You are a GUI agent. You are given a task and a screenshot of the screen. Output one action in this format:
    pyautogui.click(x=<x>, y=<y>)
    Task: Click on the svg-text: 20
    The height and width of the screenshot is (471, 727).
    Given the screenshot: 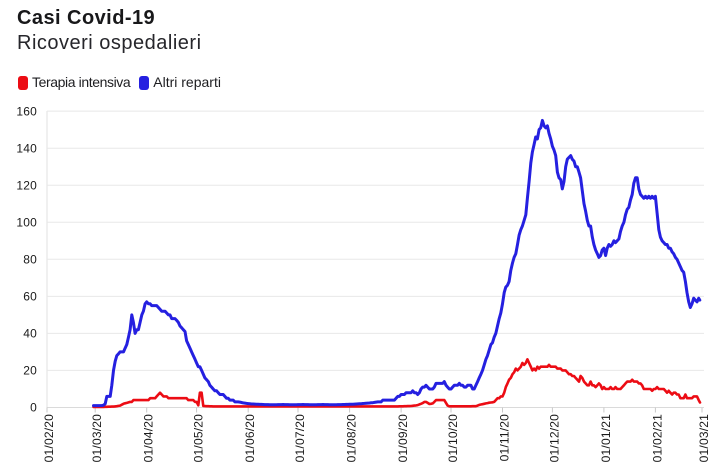 What is the action you would take?
    pyautogui.click(x=30, y=371)
    